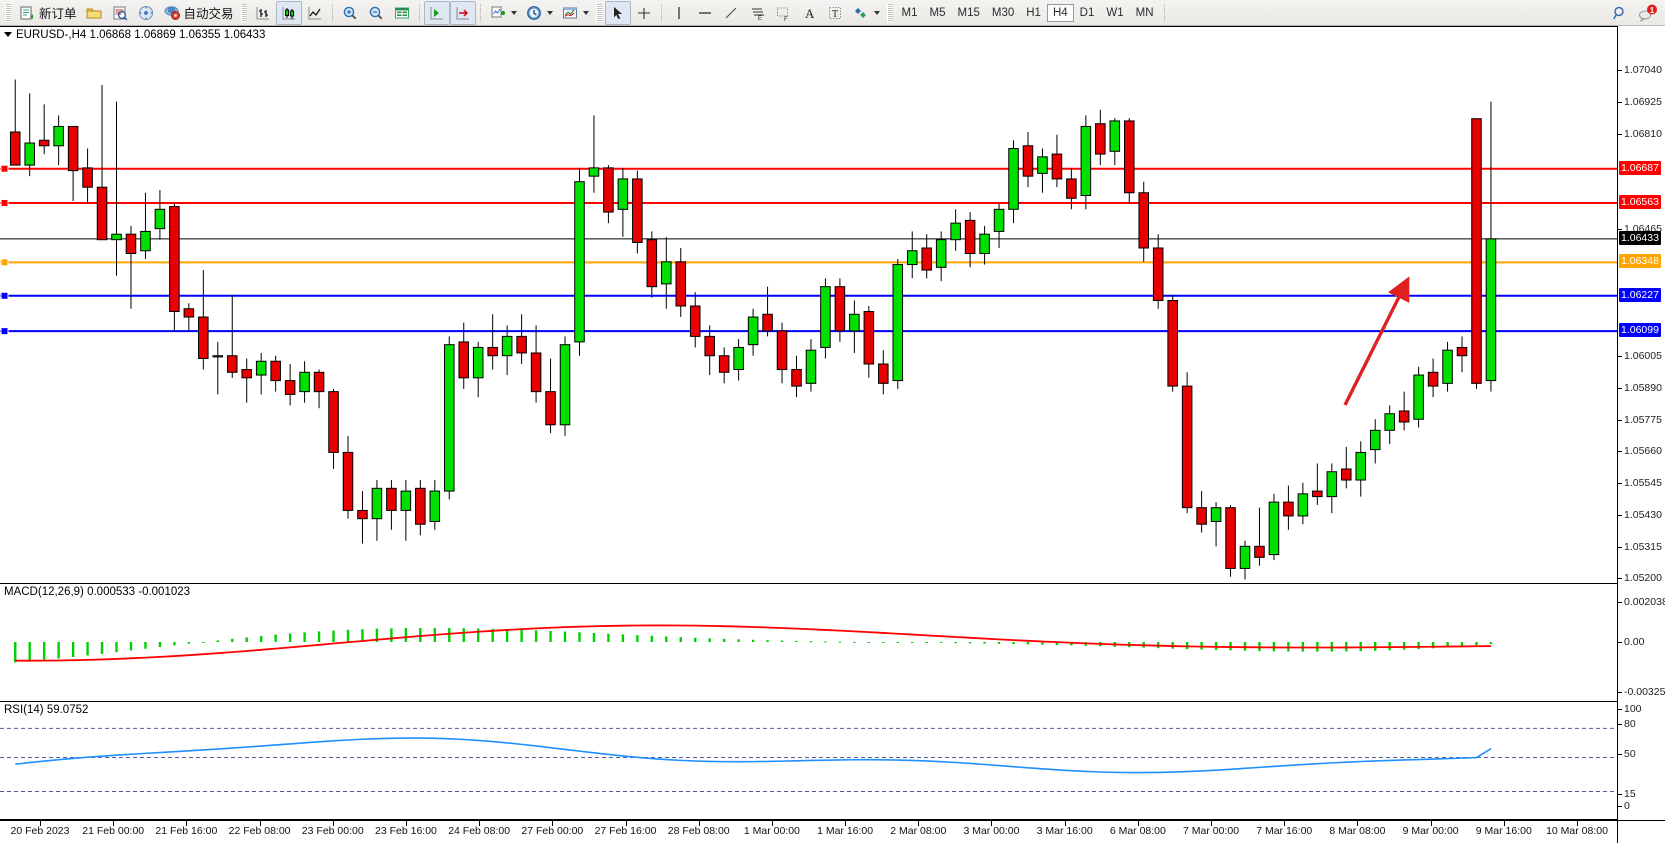 This screenshot has height=843, width=1665. What do you see at coordinates (1640, 330) in the screenshot?
I see `price-level-tag-support-2: 1.06099` at bounding box center [1640, 330].